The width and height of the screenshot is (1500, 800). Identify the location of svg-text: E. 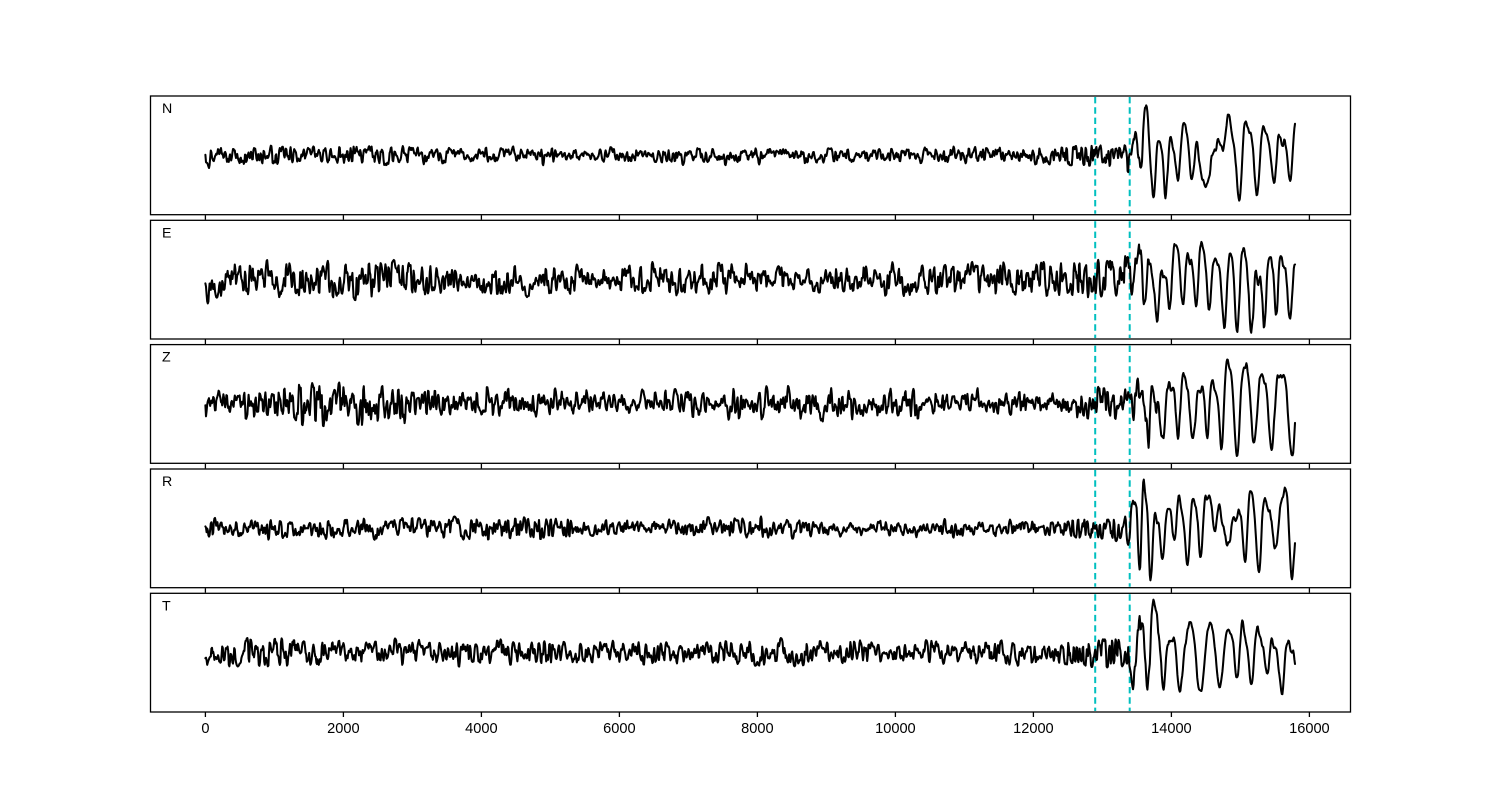
(166, 233).